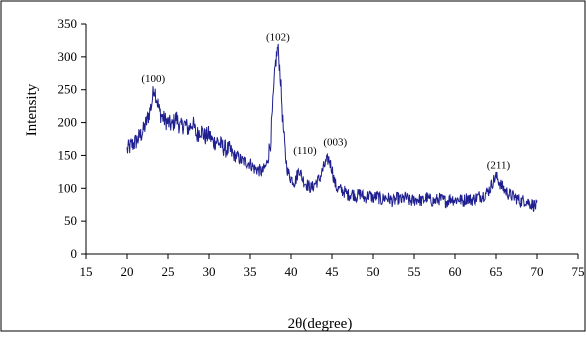 This screenshot has height=337, width=586. What do you see at coordinates (455, 271) in the screenshot?
I see `x-tick-label: 60` at bounding box center [455, 271].